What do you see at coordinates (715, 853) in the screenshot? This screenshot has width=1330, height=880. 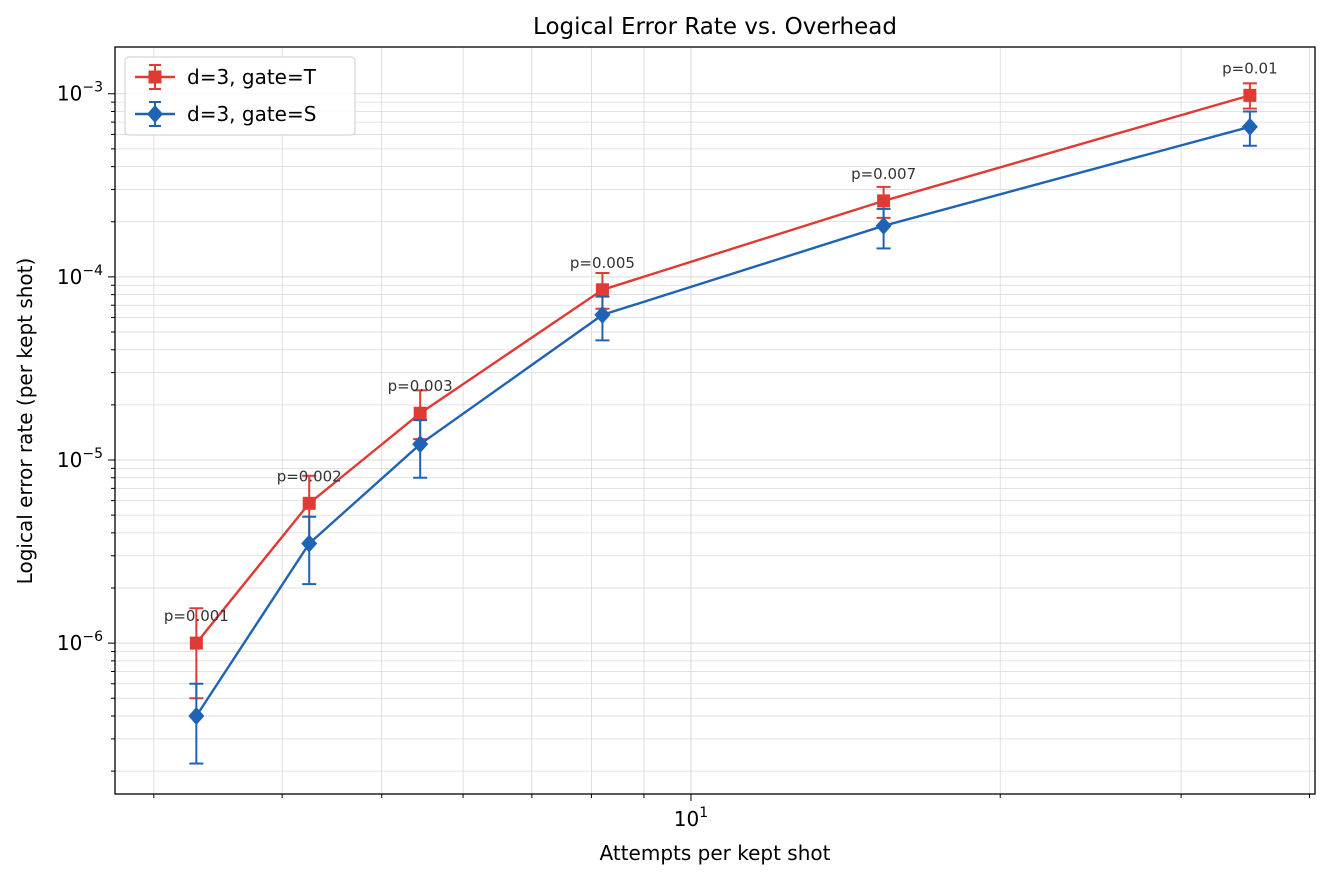 I see `x-axis-label: Attempts per kept shot` at bounding box center [715, 853].